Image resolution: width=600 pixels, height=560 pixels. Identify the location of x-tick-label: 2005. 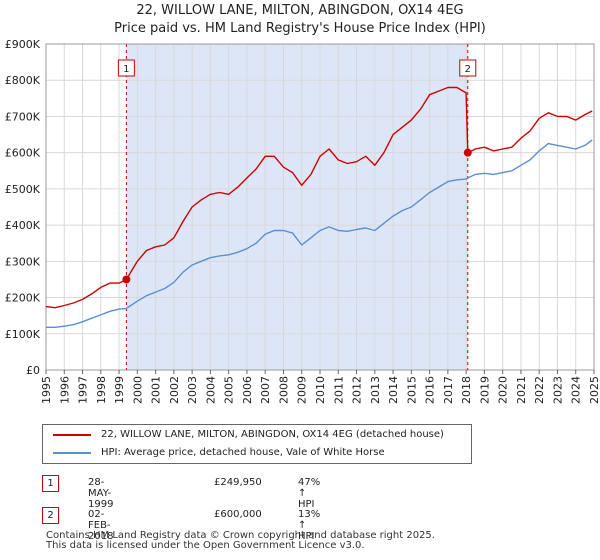
(229, 390).